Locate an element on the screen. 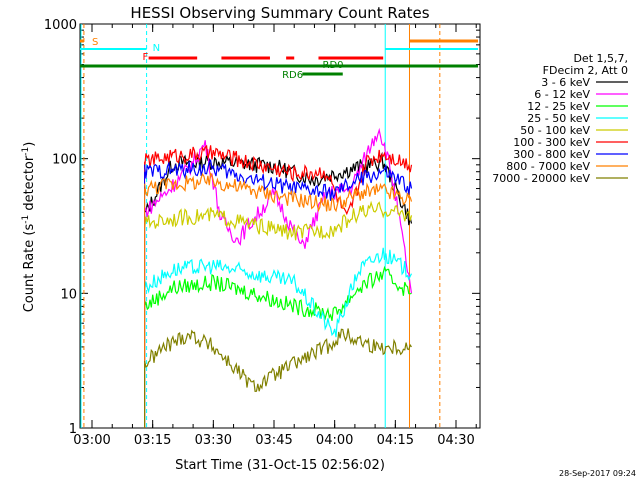 The width and height of the screenshot is (640, 480). y-axis-label-mid: detector is located at coordinates (29, 185).